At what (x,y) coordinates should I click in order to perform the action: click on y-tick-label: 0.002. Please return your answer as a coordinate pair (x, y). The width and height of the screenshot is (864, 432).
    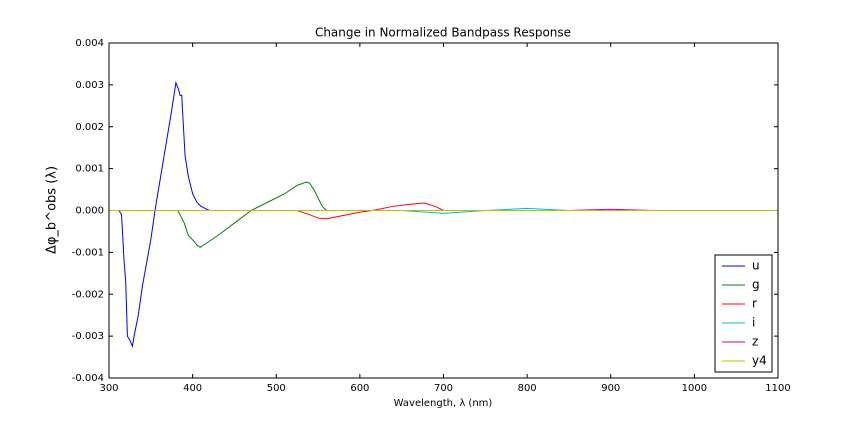
    Looking at the image, I should click on (89, 127).